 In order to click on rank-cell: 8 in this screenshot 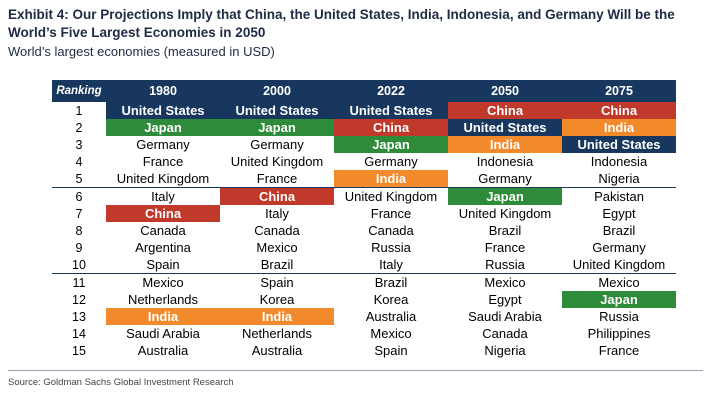, I will do `click(79, 230)`.